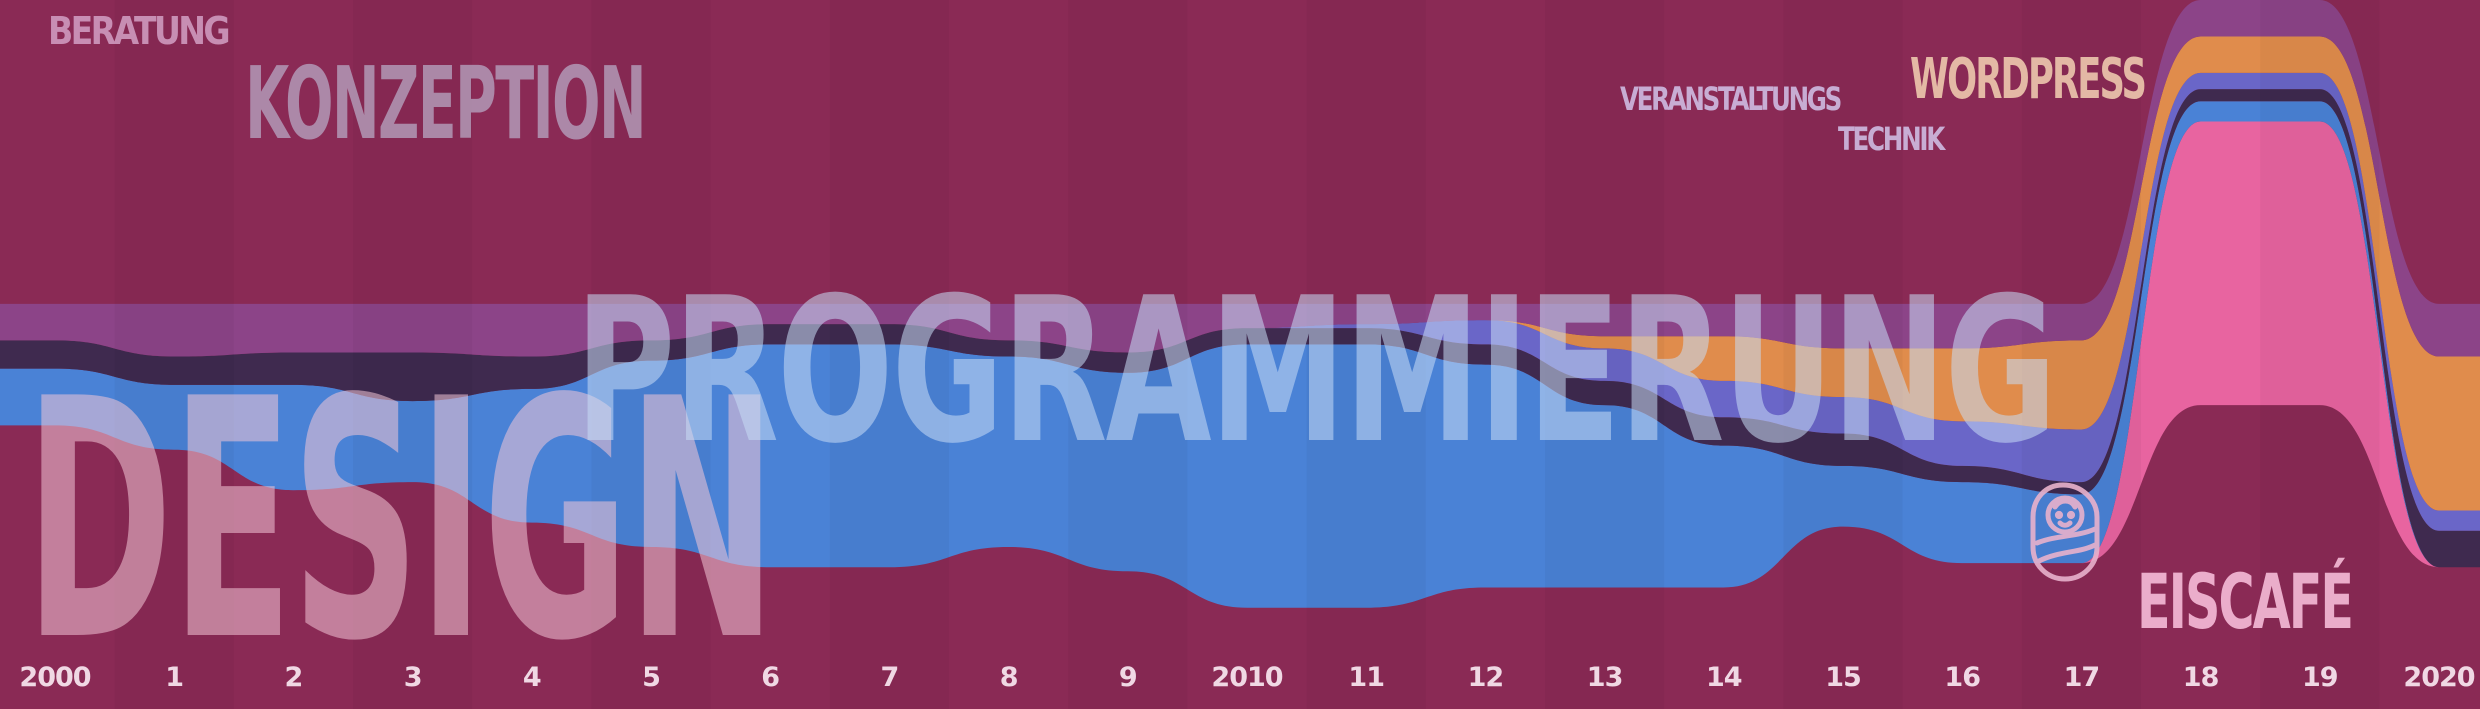 This screenshot has height=709, width=2480. Describe the element at coordinates (651, 677) in the screenshot. I see `x-tick-label: 5` at that location.